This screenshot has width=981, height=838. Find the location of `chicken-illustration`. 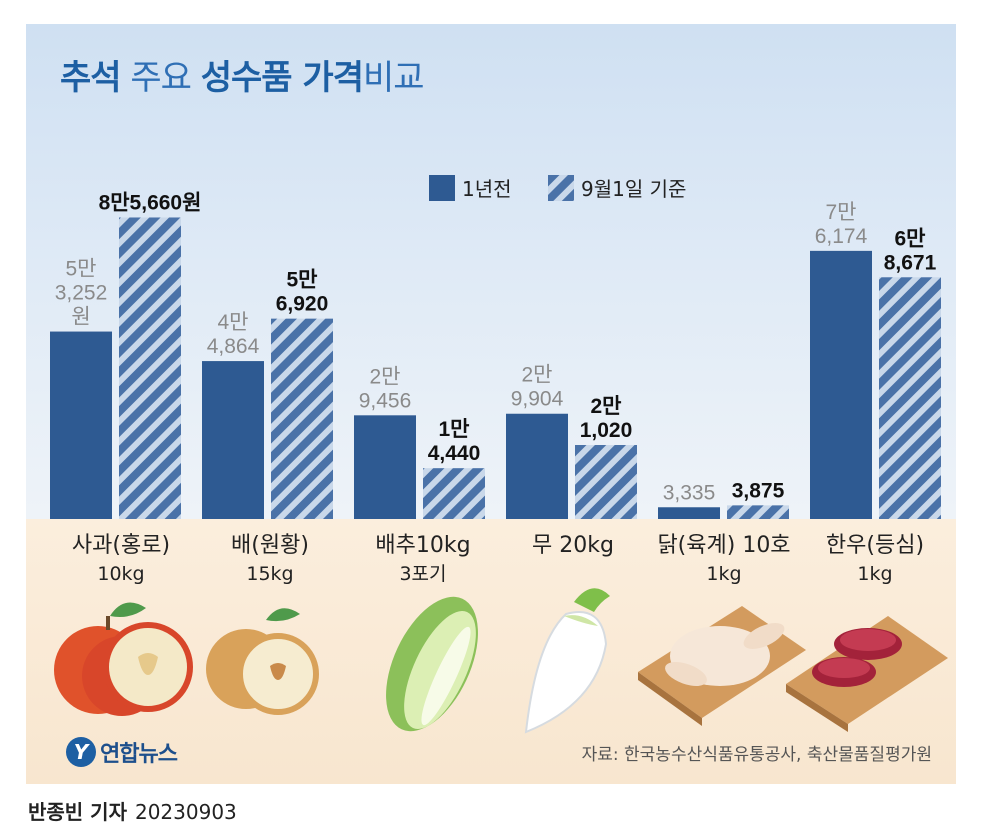

chicken-illustration is located at coordinates (722, 666).